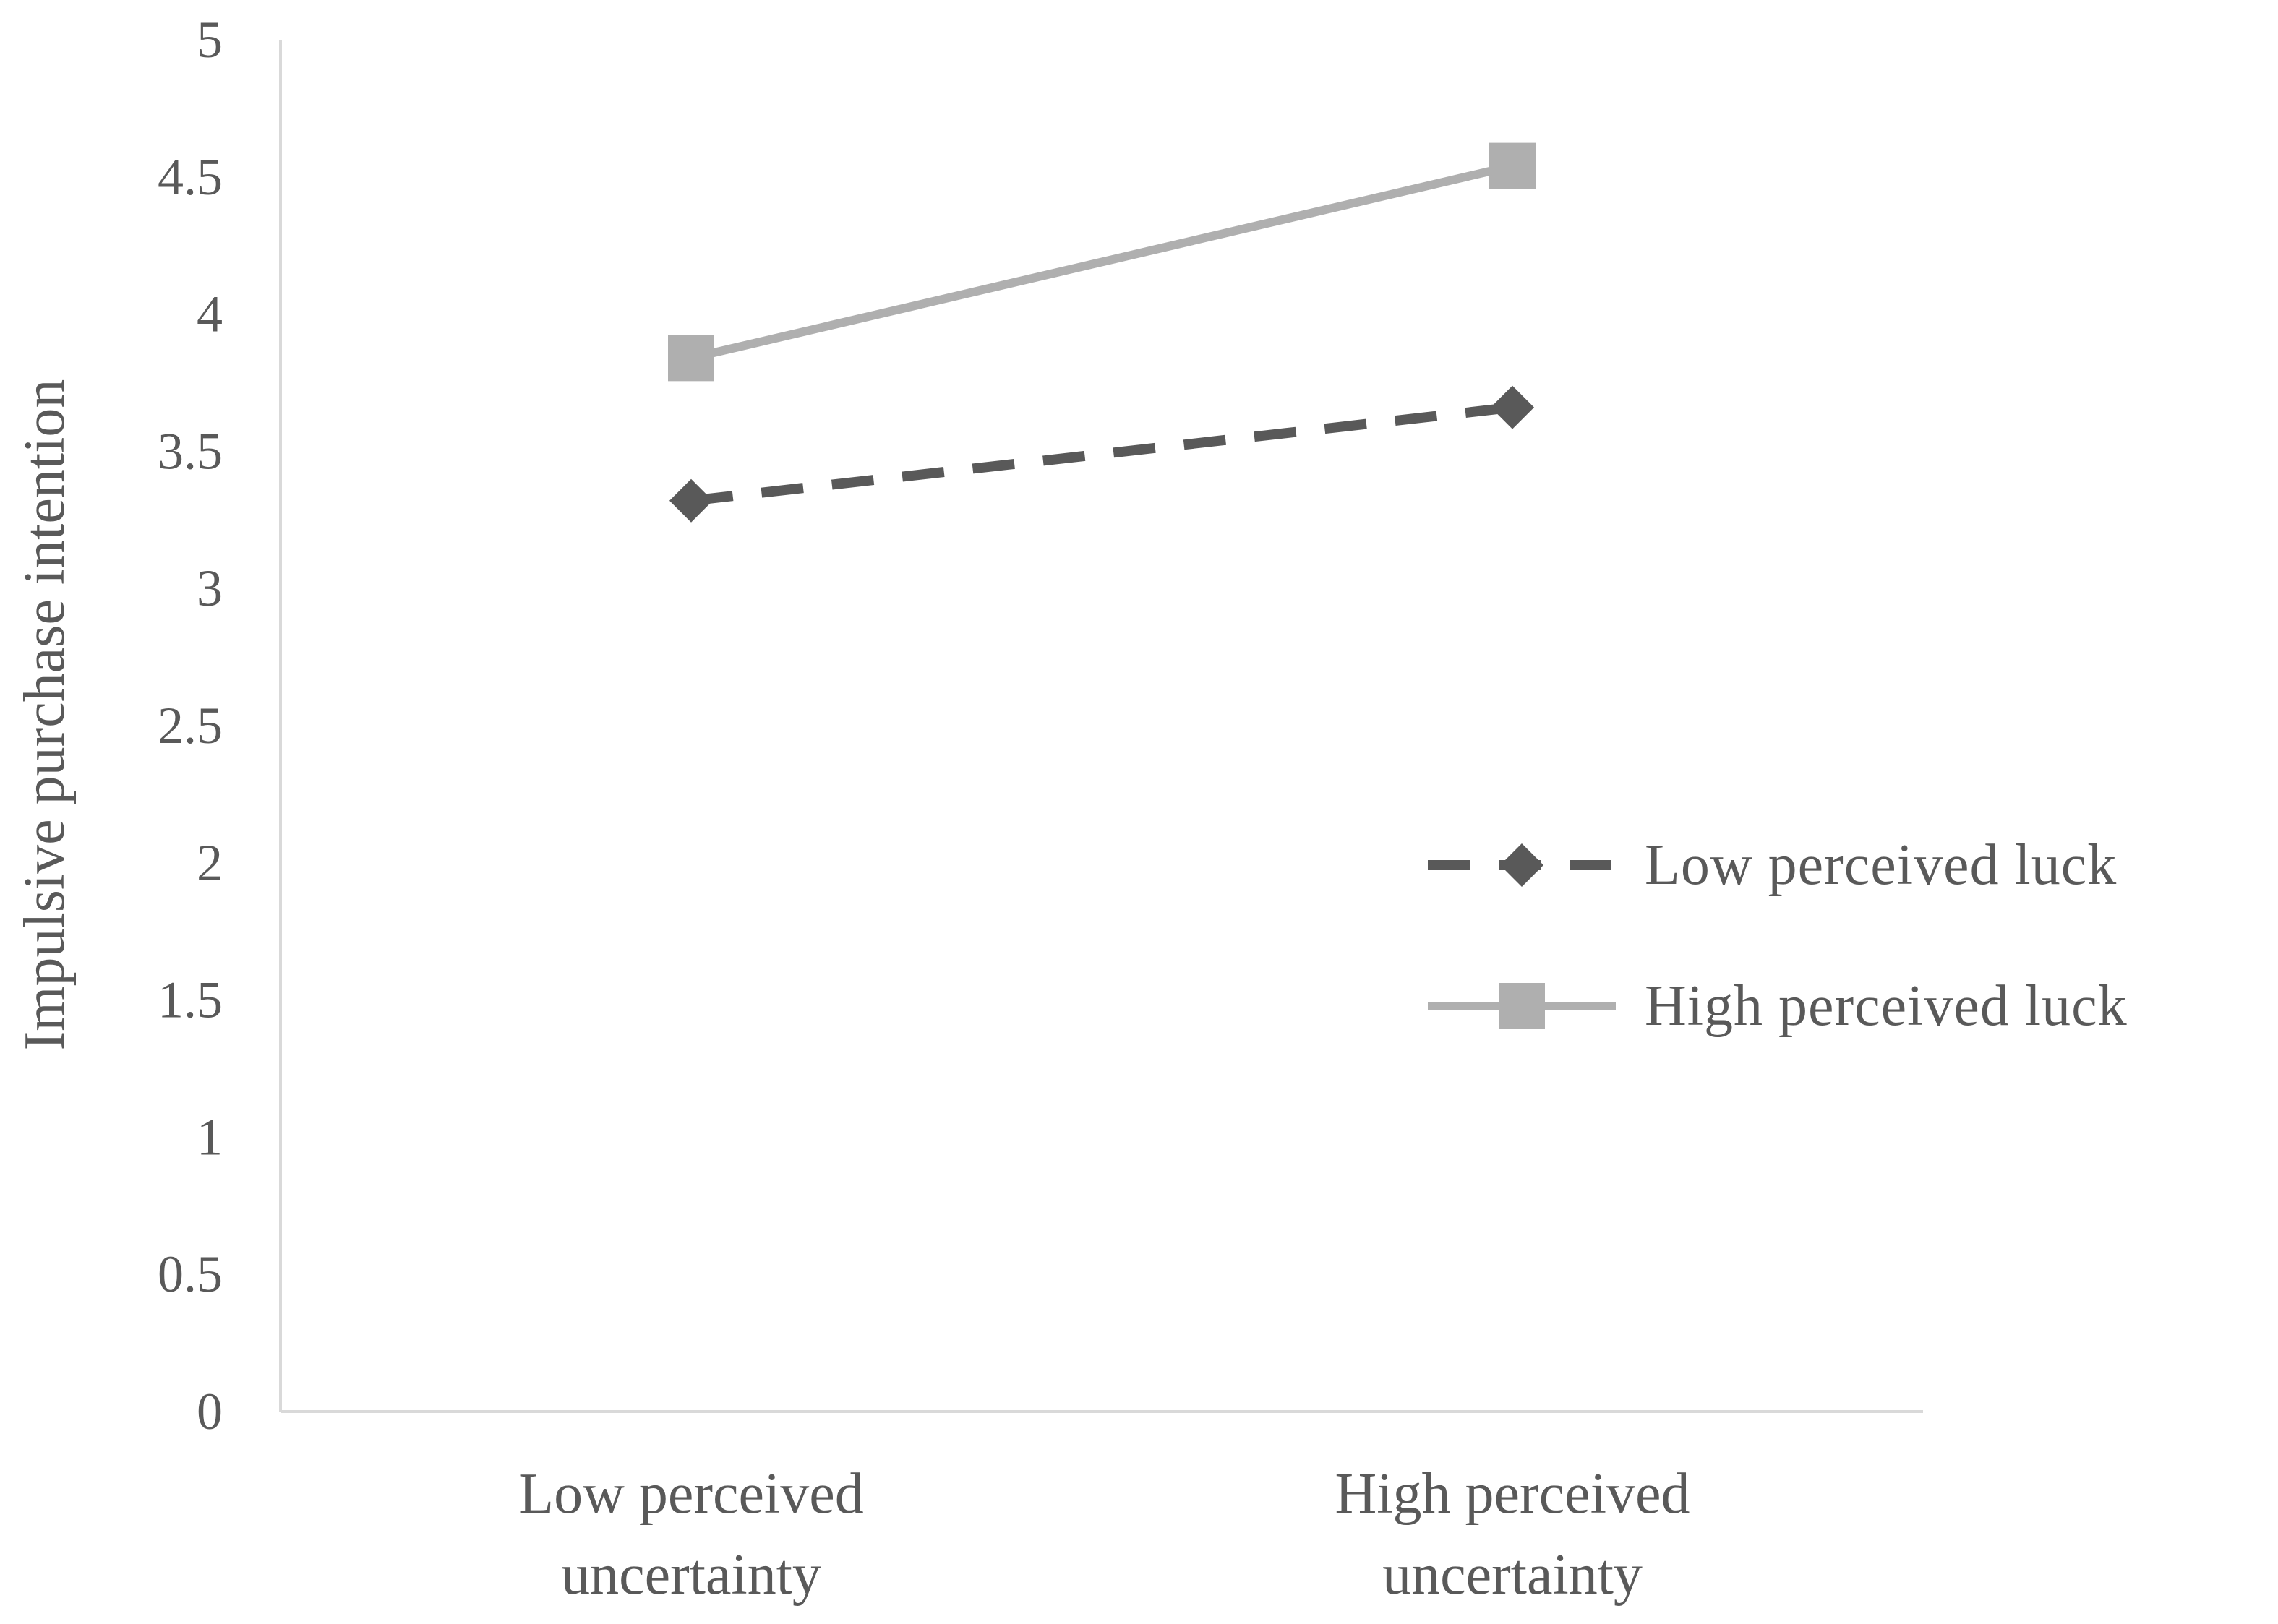 Image resolution: width=2278 pixels, height=1624 pixels. I want to click on y-tick-label: 1.5, so click(190, 1000).